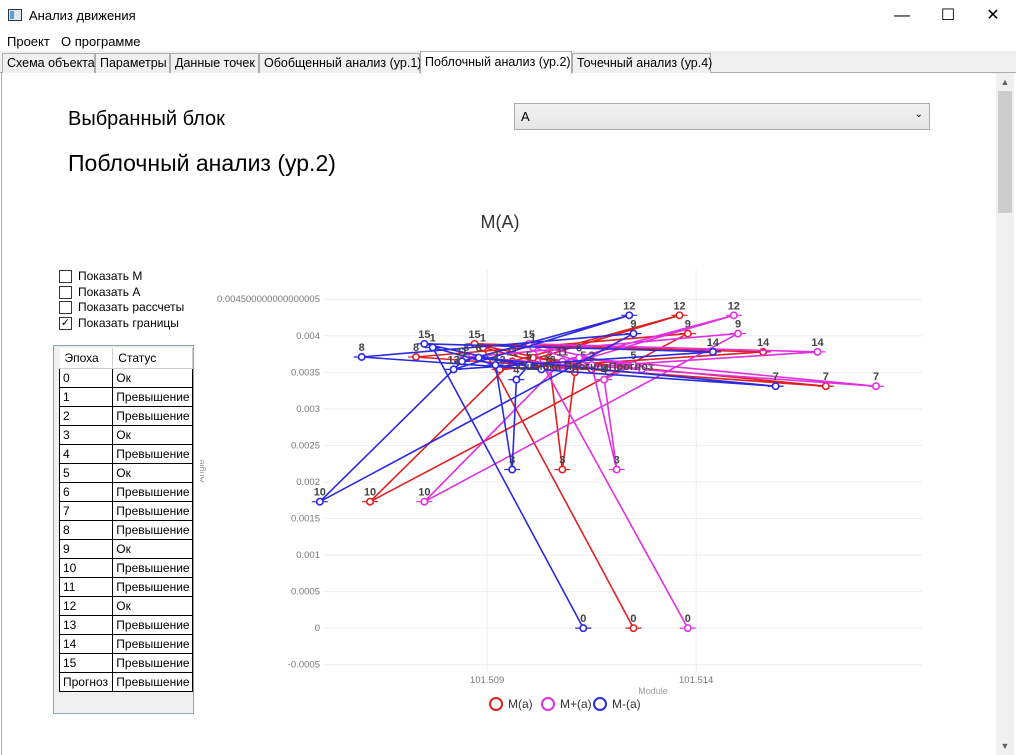 This screenshot has width=1016, height=755. What do you see at coordinates (65, 323) in the screenshot?
I see `checkbox-icon: ✓` at bounding box center [65, 323].